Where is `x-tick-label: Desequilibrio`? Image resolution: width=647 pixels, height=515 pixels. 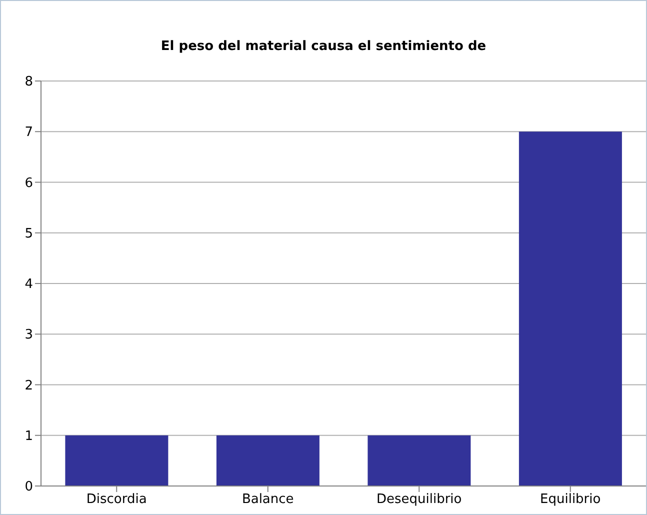 x-tick-label: Desequilibrio is located at coordinates (419, 500).